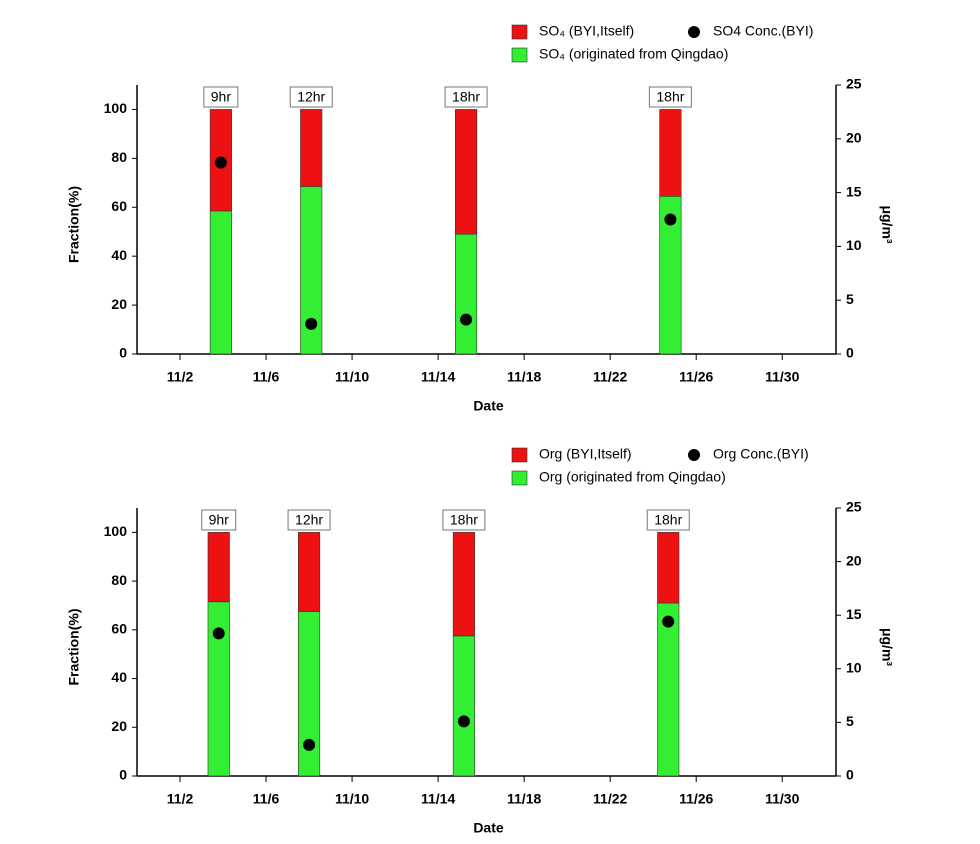 This screenshot has height=844, width=980. I want to click on legend-label: SO4 Conc.(BYI), so click(763, 31).